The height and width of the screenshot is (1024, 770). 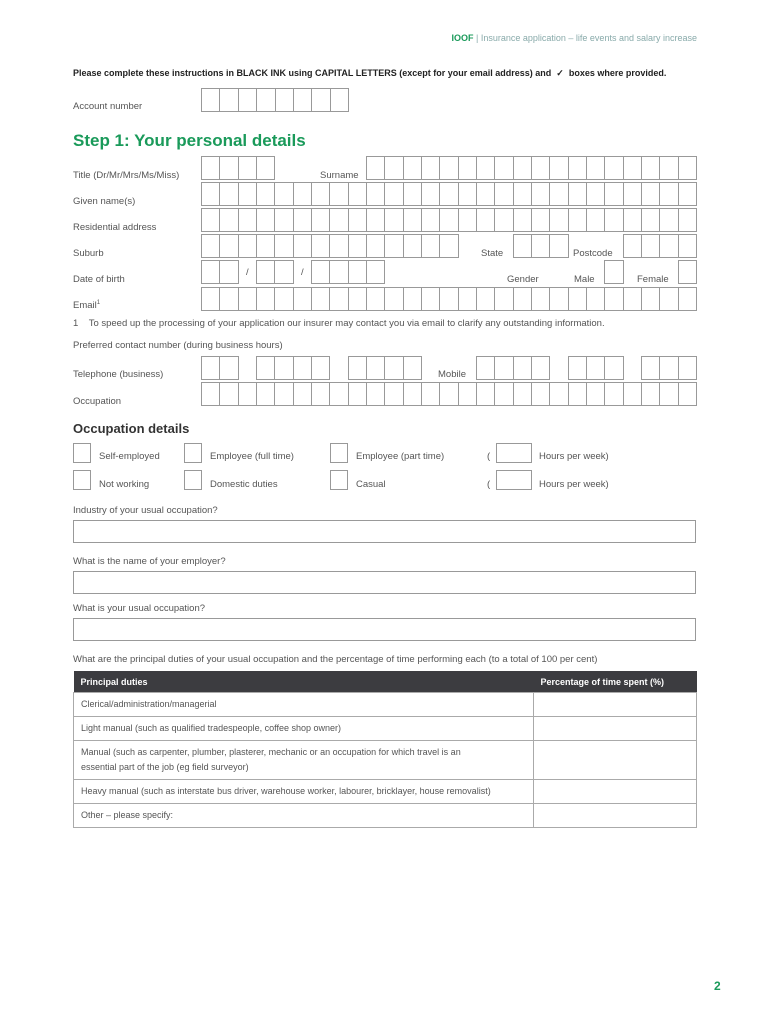 I want to click on gender-female-checkbox, so click(x=687, y=272).